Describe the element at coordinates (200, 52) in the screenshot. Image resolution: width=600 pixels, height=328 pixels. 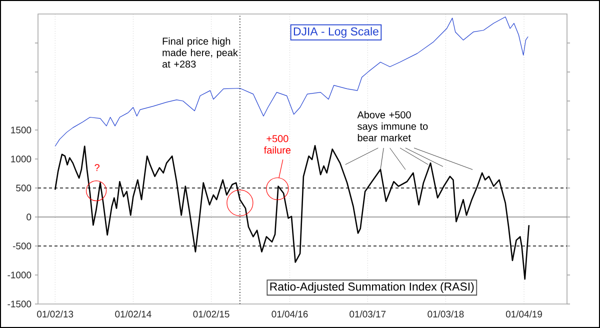
I see `annotation: Final price high made here, peak at +283` at that location.